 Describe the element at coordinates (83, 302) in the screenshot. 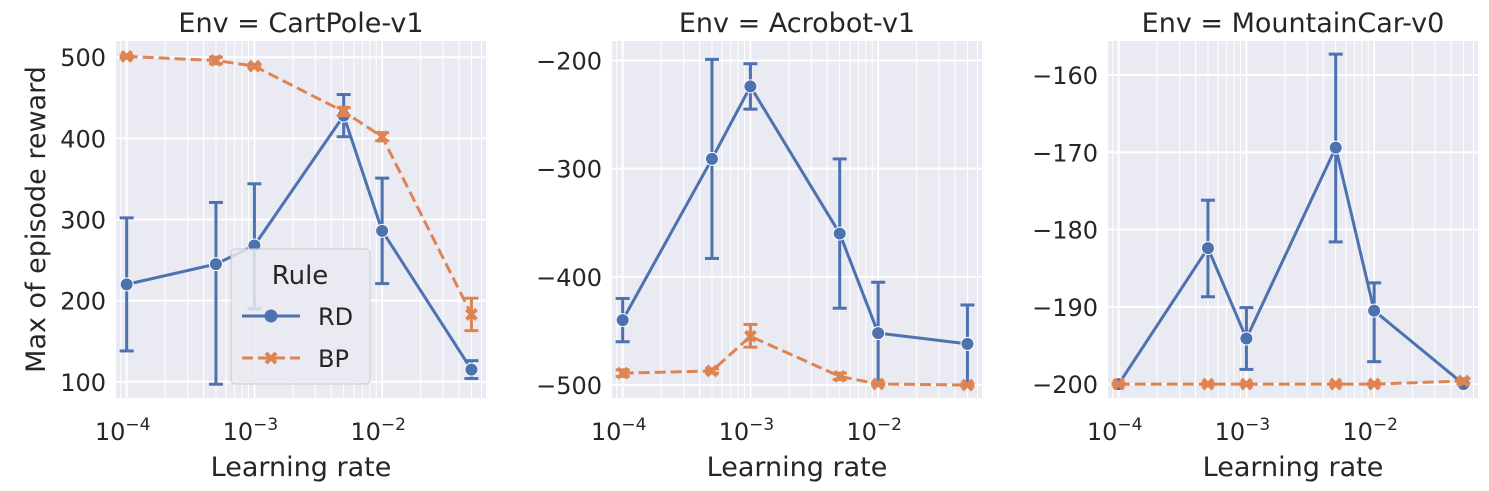

I see `y-tick-label: 200` at that location.